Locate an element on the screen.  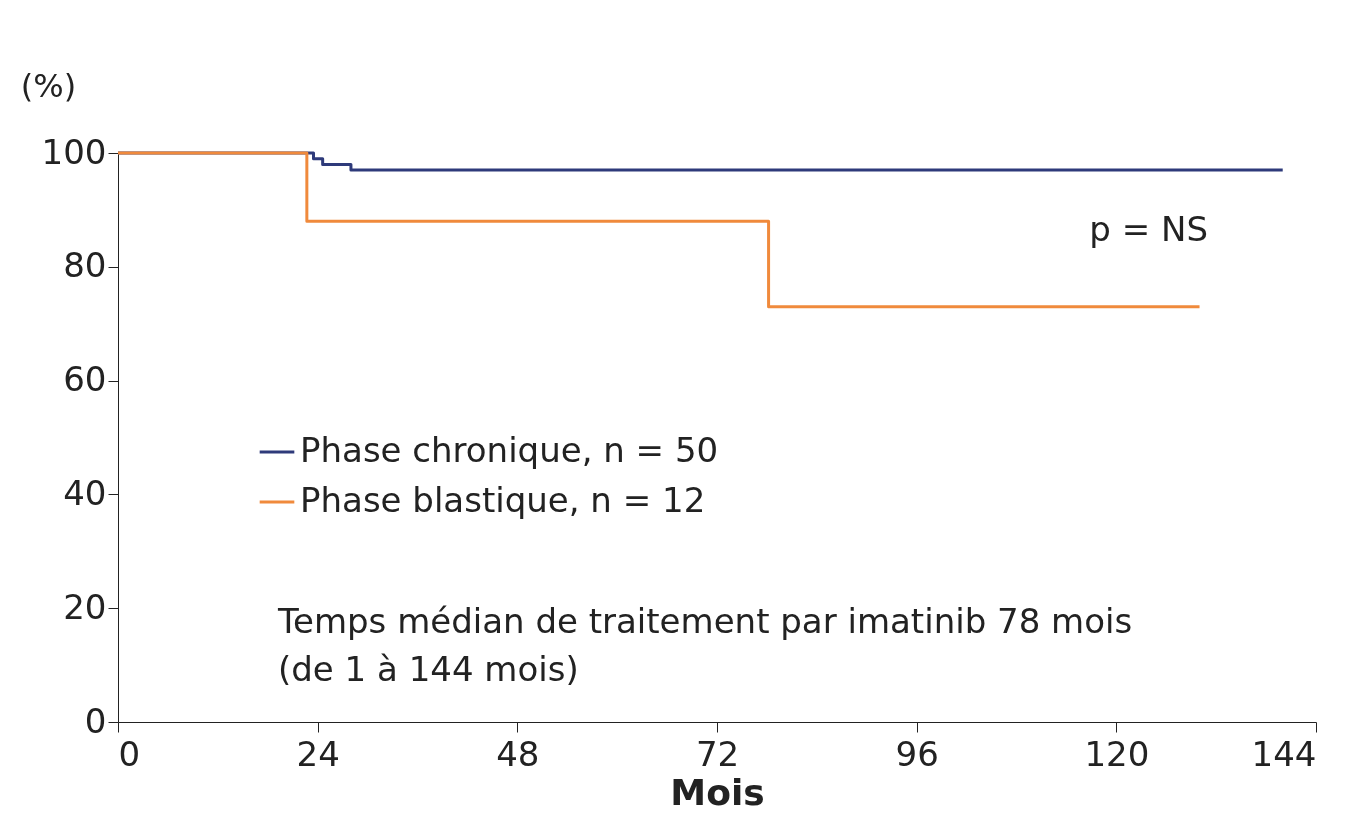
y-tick-label: 100 is located at coordinates (74, 151).